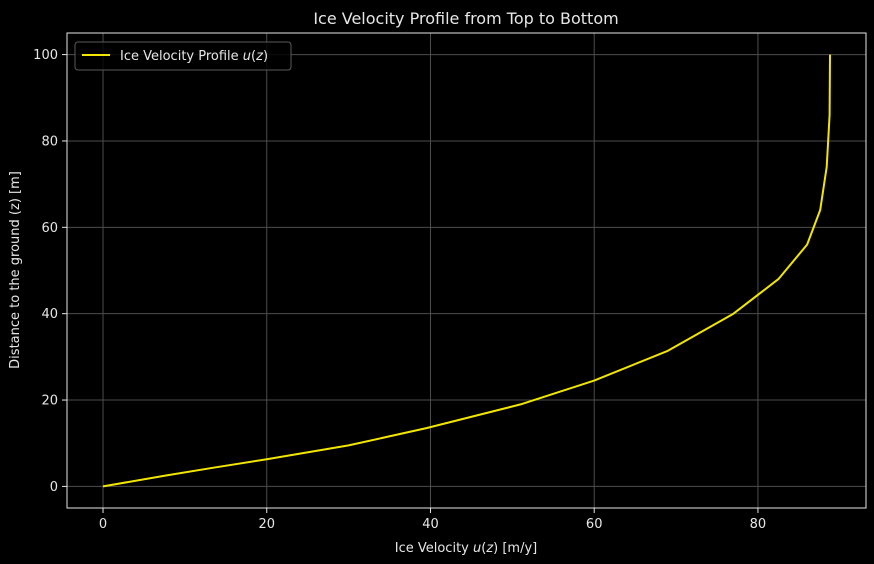 The image size is (874, 564). I want to click on y-axis-label: Distance to the ground (z) [m], so click(15, 270).